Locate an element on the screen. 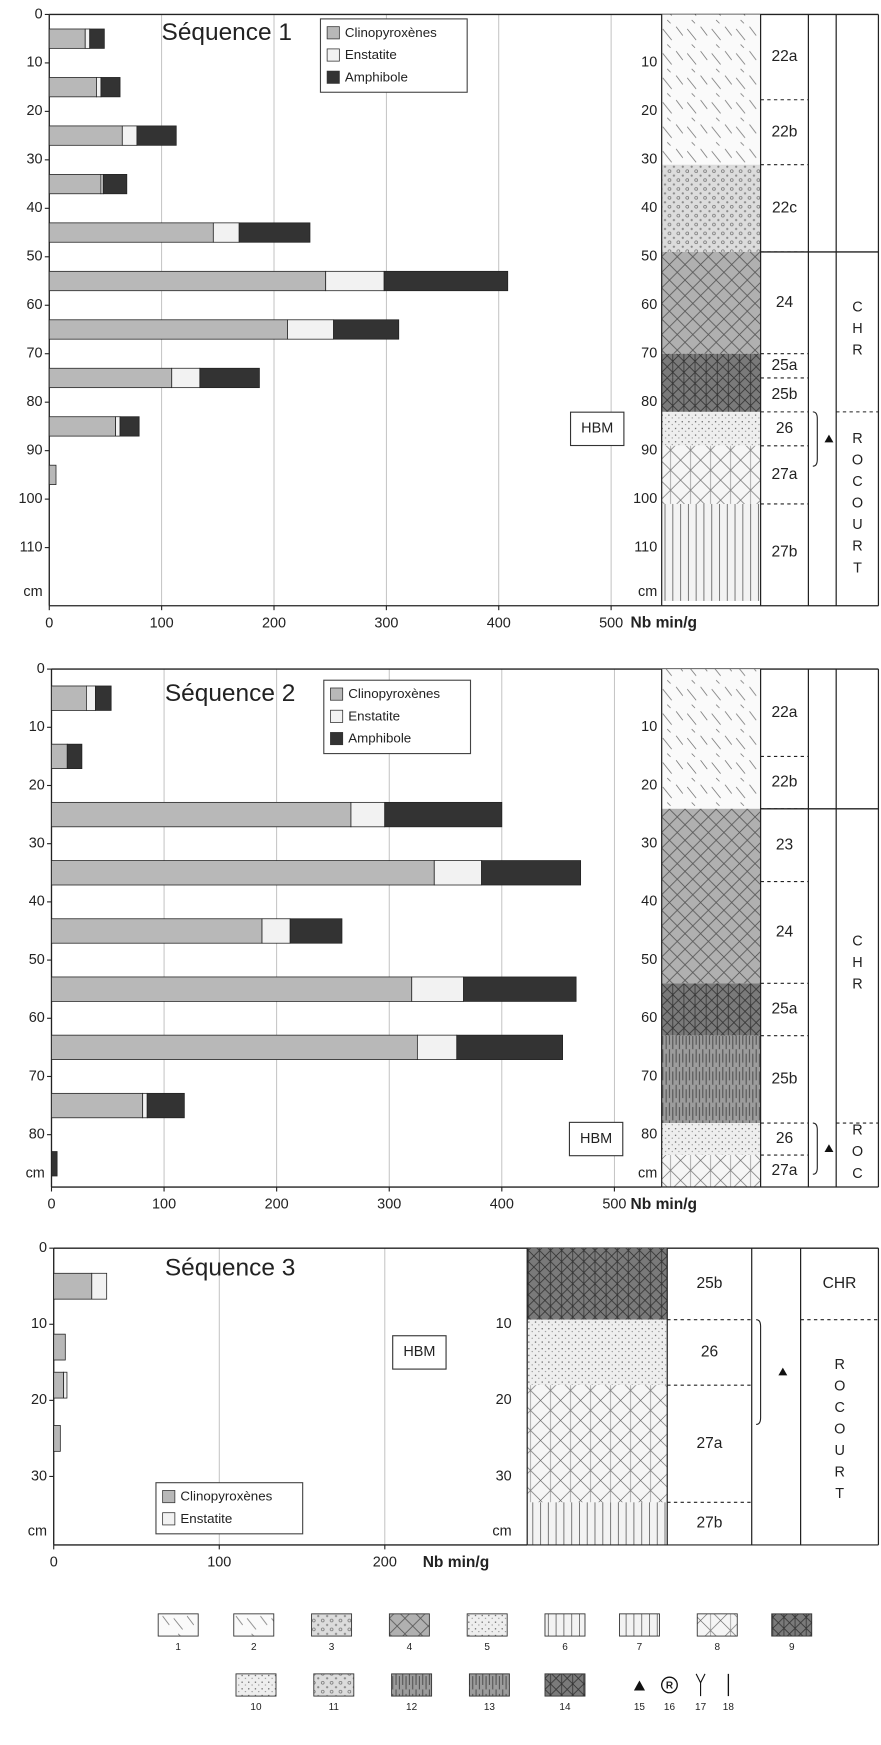 The width and height of the screenshot is (881, 1745). bracket is located at coordinates (815, 1148).